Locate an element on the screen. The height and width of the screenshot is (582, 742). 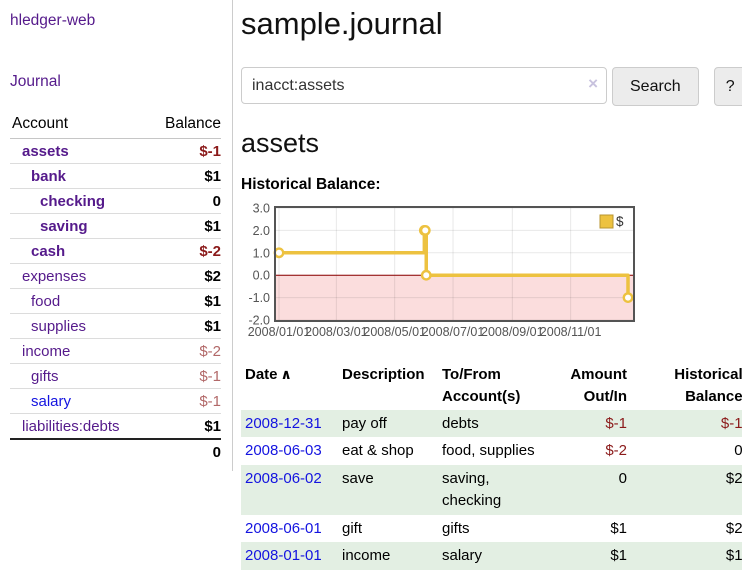
x-axis-tick-label: 2008/09/01 is located at coordinates (512, 332).